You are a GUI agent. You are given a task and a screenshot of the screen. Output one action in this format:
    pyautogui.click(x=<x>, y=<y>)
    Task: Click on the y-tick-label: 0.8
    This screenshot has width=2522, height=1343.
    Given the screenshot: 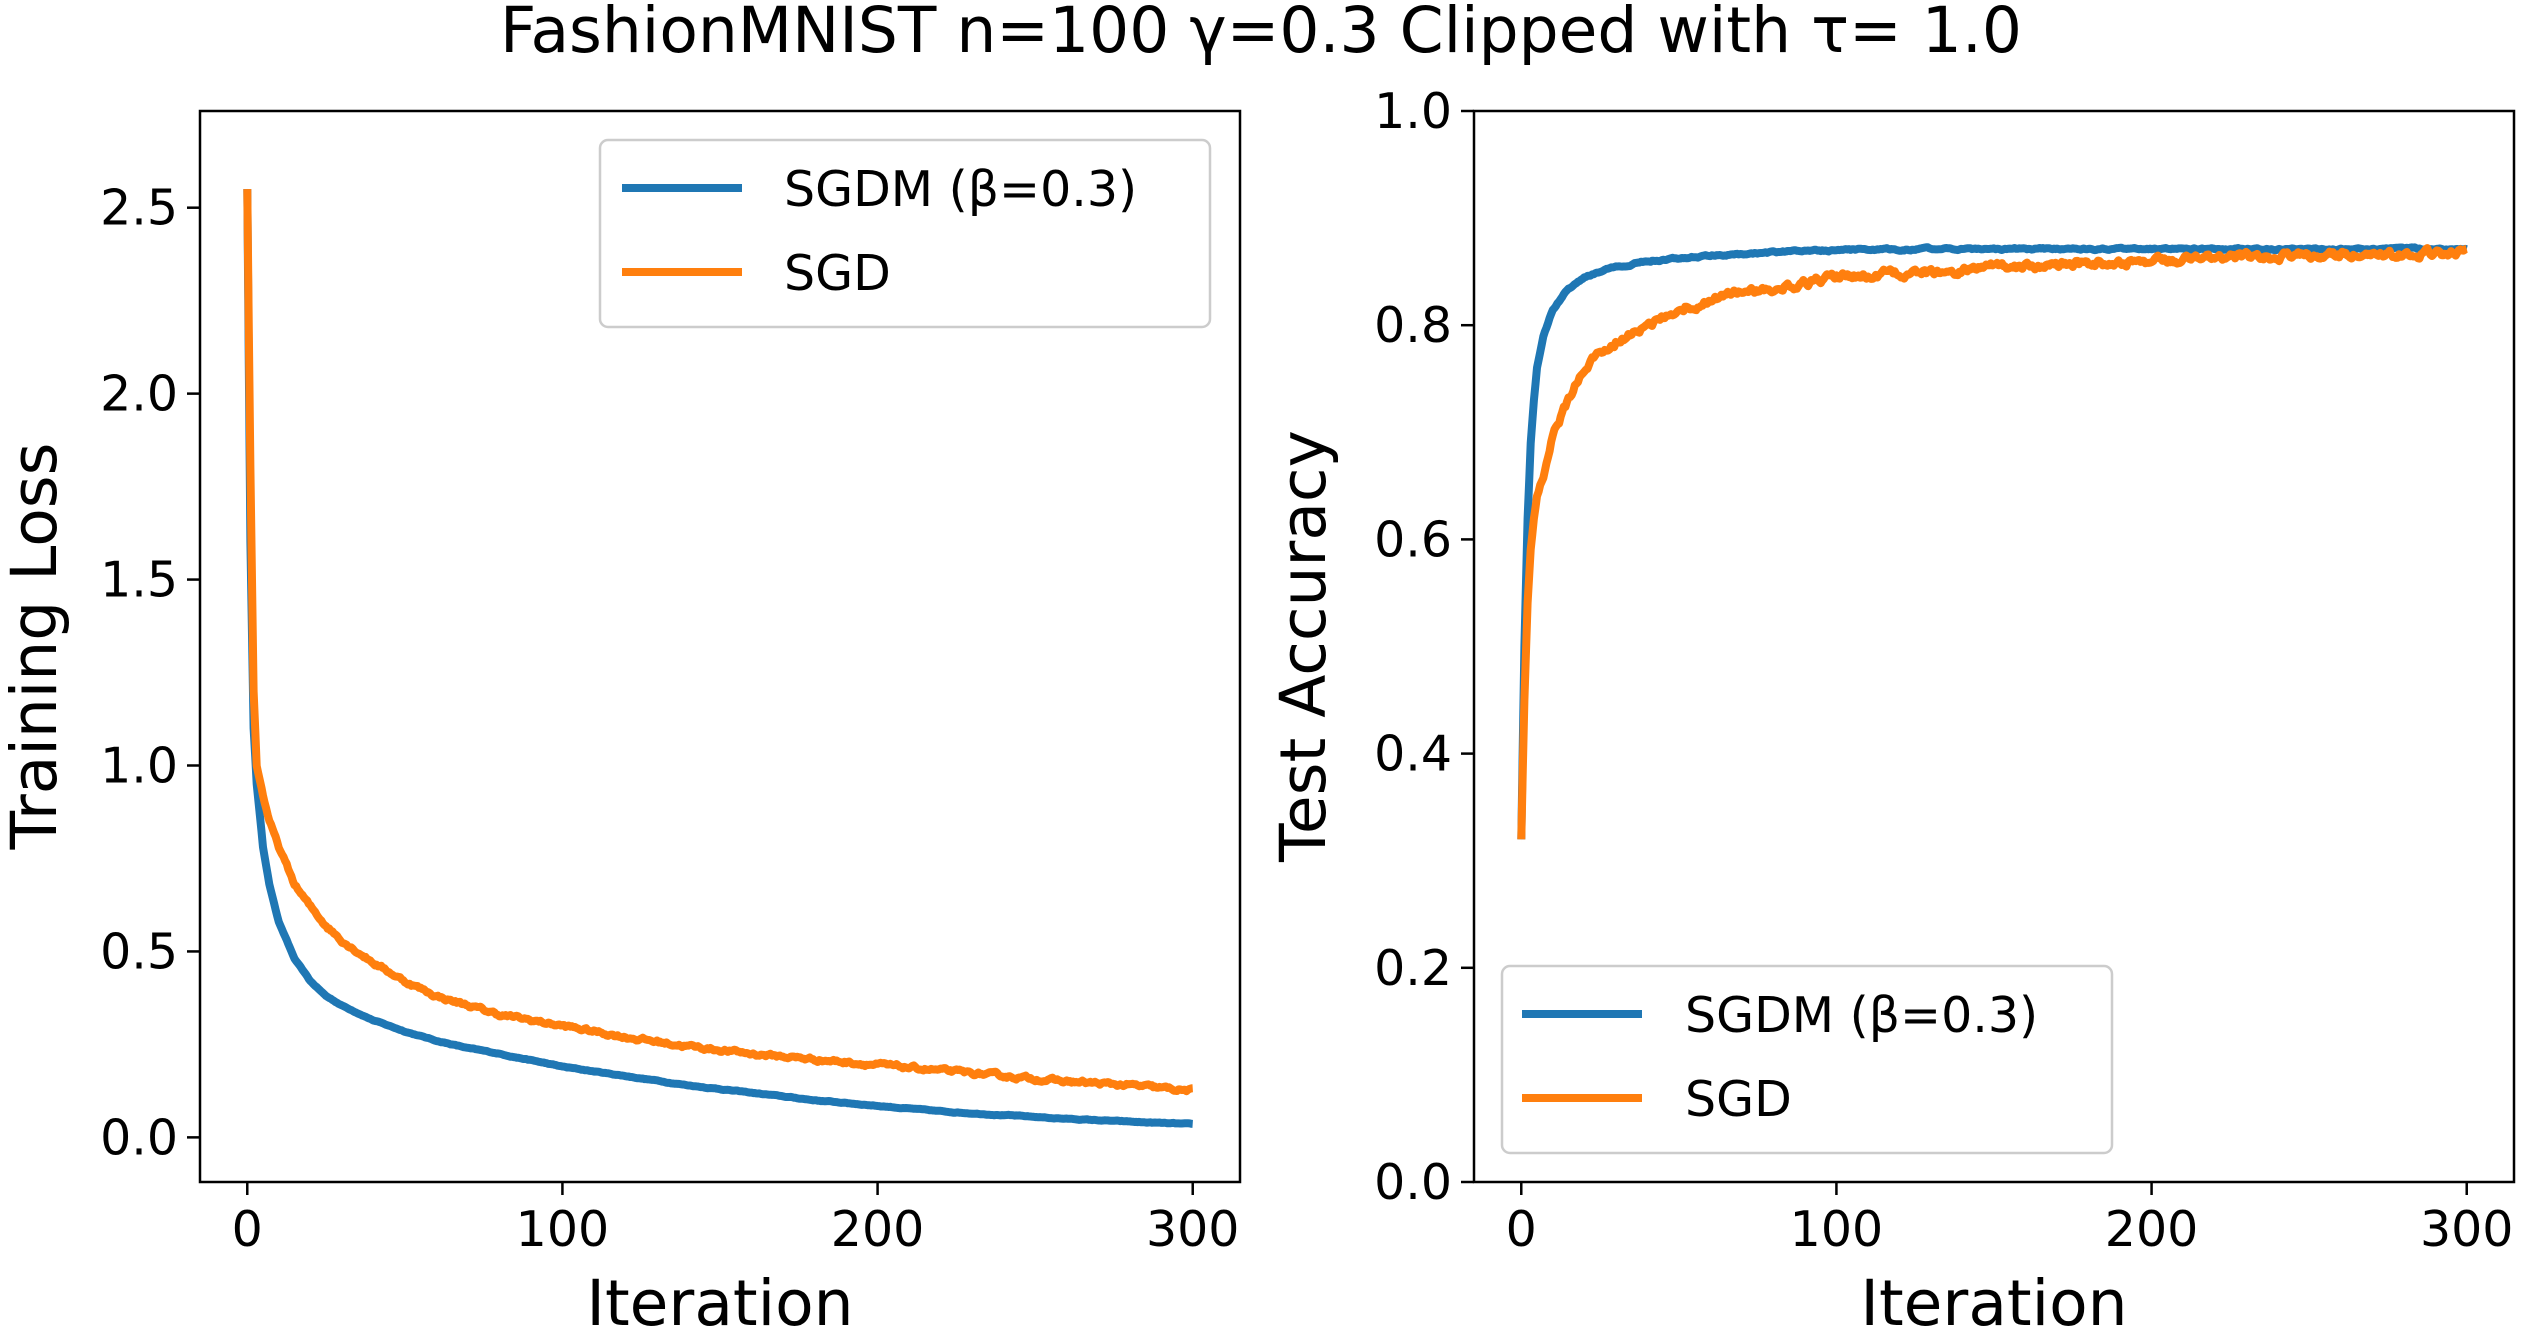 What is the action you would take?
    pyautogui.click(x=1413, y=325)
    